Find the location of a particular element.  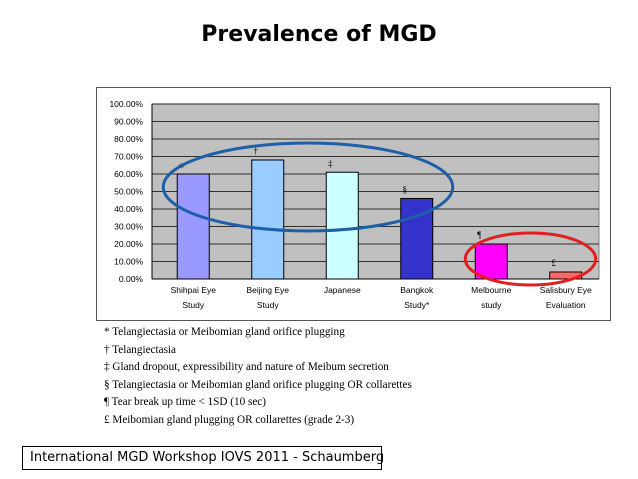

y-tick-label: 30.00% is located at coordinates (128, 227).